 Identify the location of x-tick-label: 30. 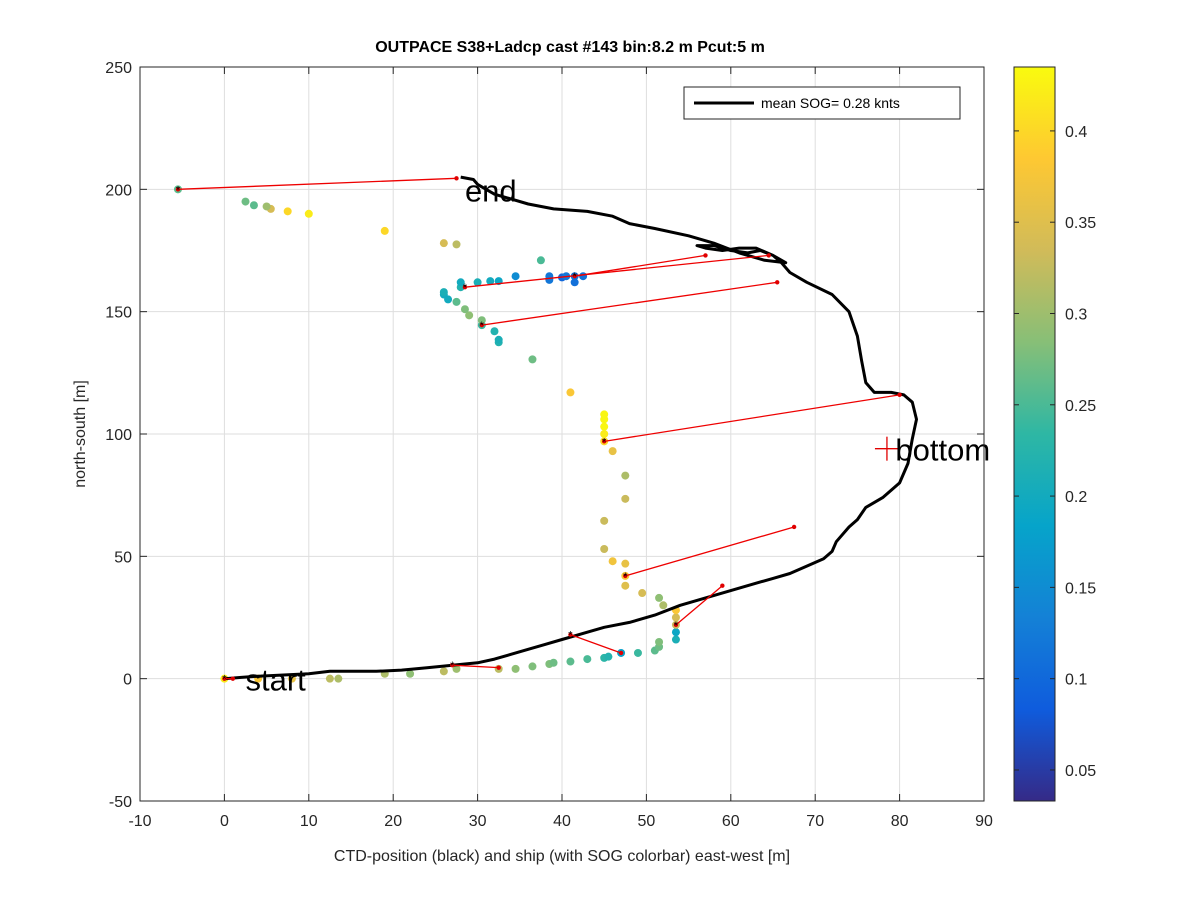
(478, 821).